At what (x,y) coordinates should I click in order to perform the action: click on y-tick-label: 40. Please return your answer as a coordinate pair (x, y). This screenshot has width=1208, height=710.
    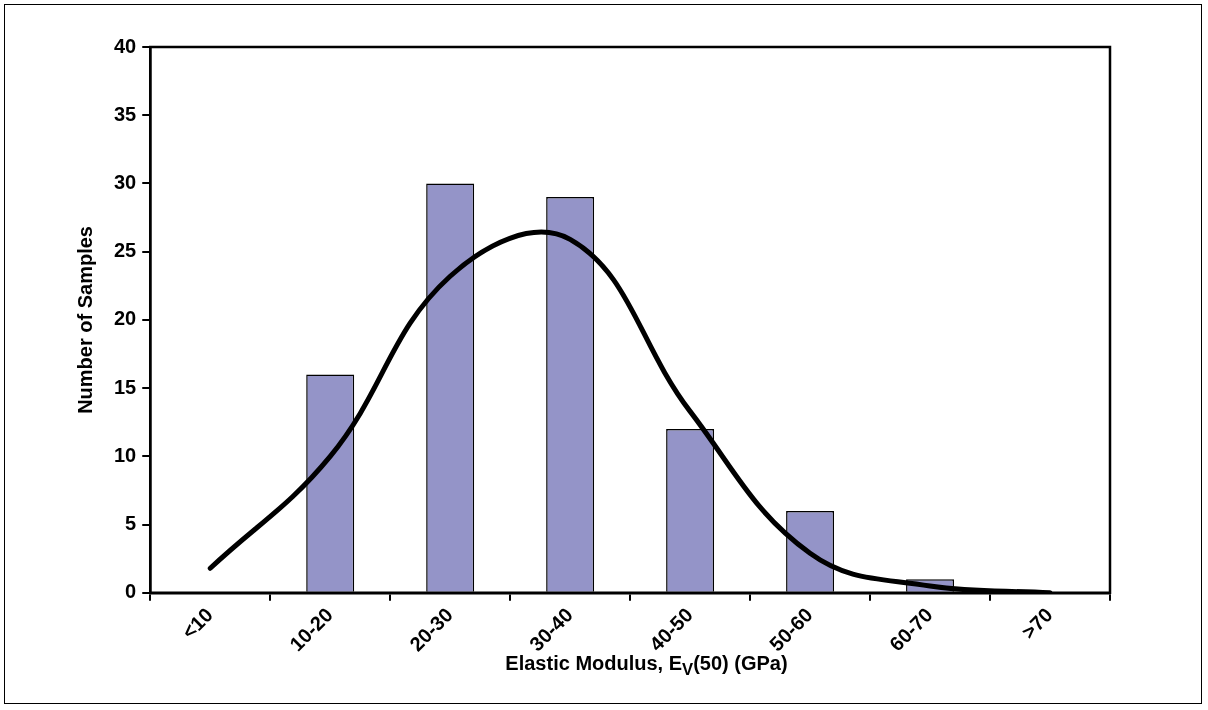
    Looking at the image, I should click on (125, 45).